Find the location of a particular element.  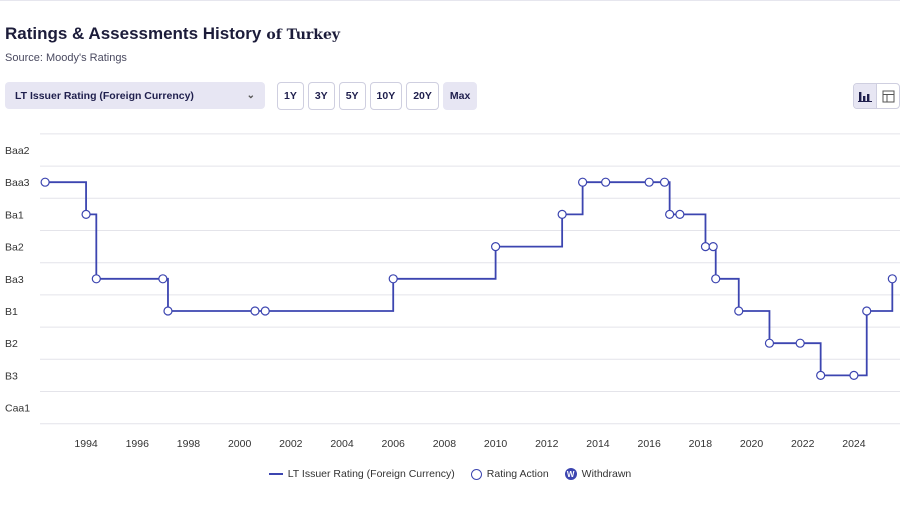

y-tick-label: B1 is located at coordinates (11, 312).